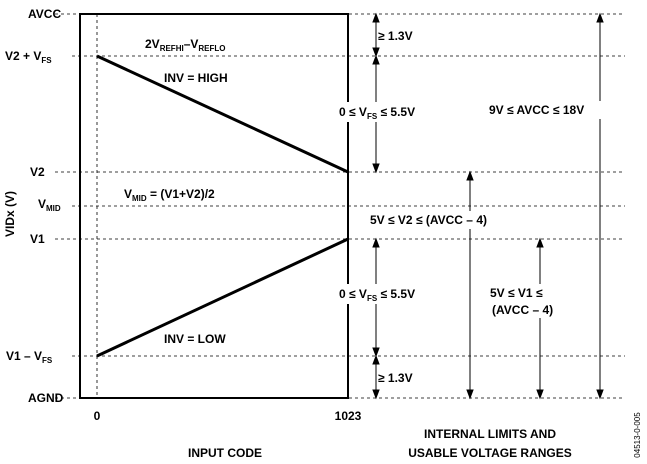 Image resolution: width=647 pixels, height=464 pixels. What do you see at coordinates (395, 378) in the screenshot?
I see `range-ge-bottom: ≥ 1.3V` at bounding box center [395, 378].